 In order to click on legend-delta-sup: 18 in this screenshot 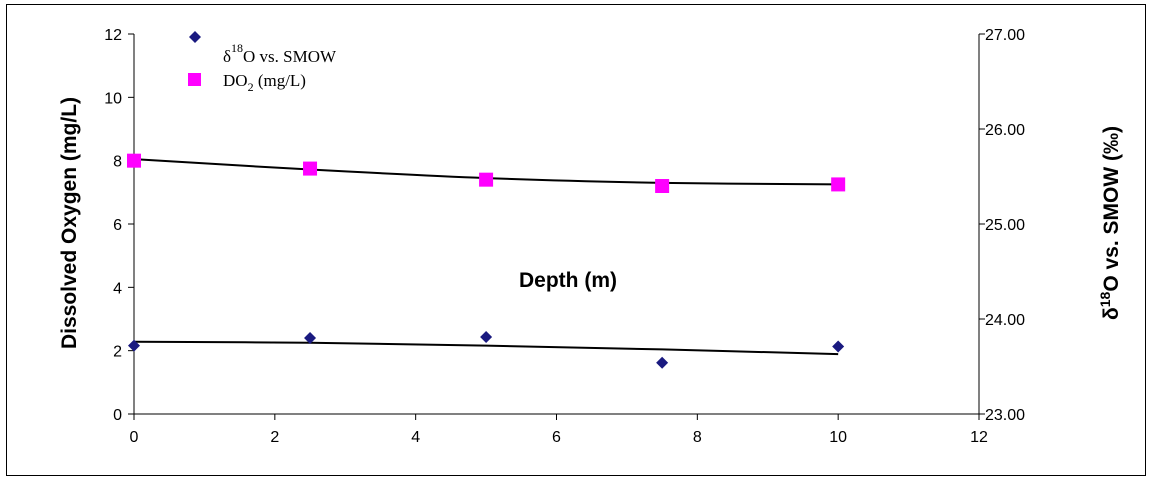, I will do `click(237, 48)`.